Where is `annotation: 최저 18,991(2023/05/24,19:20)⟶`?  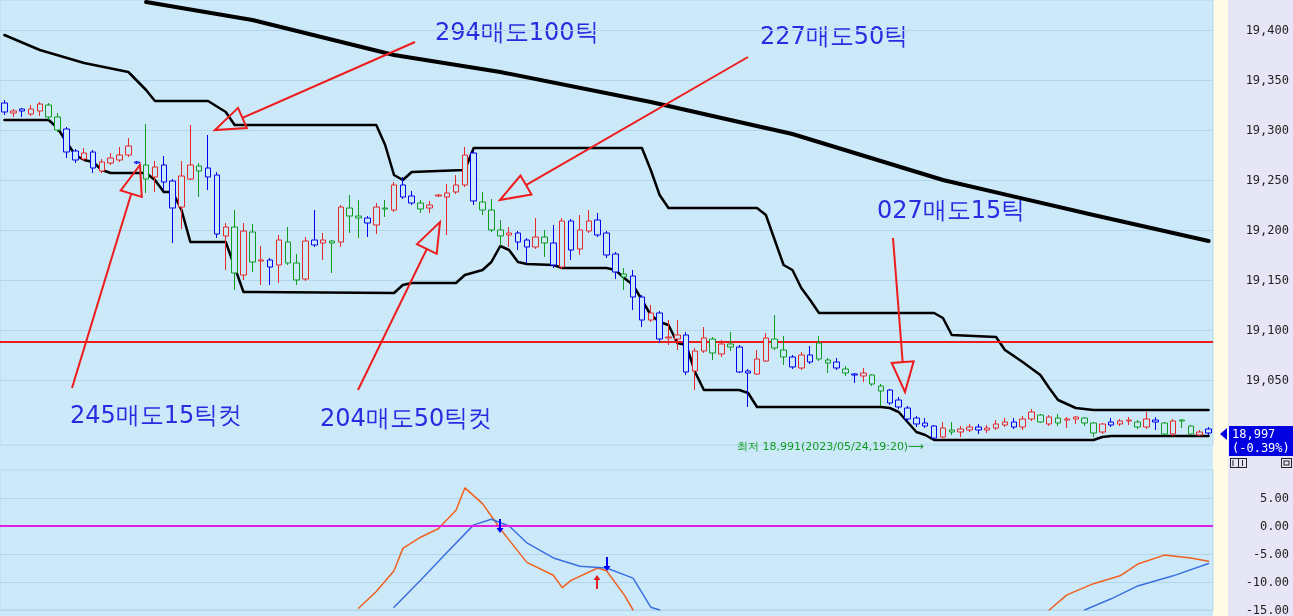
annotation: 최저 18,991(2023/05/24,19:20)⟶ is located at coordinates (831, 446).